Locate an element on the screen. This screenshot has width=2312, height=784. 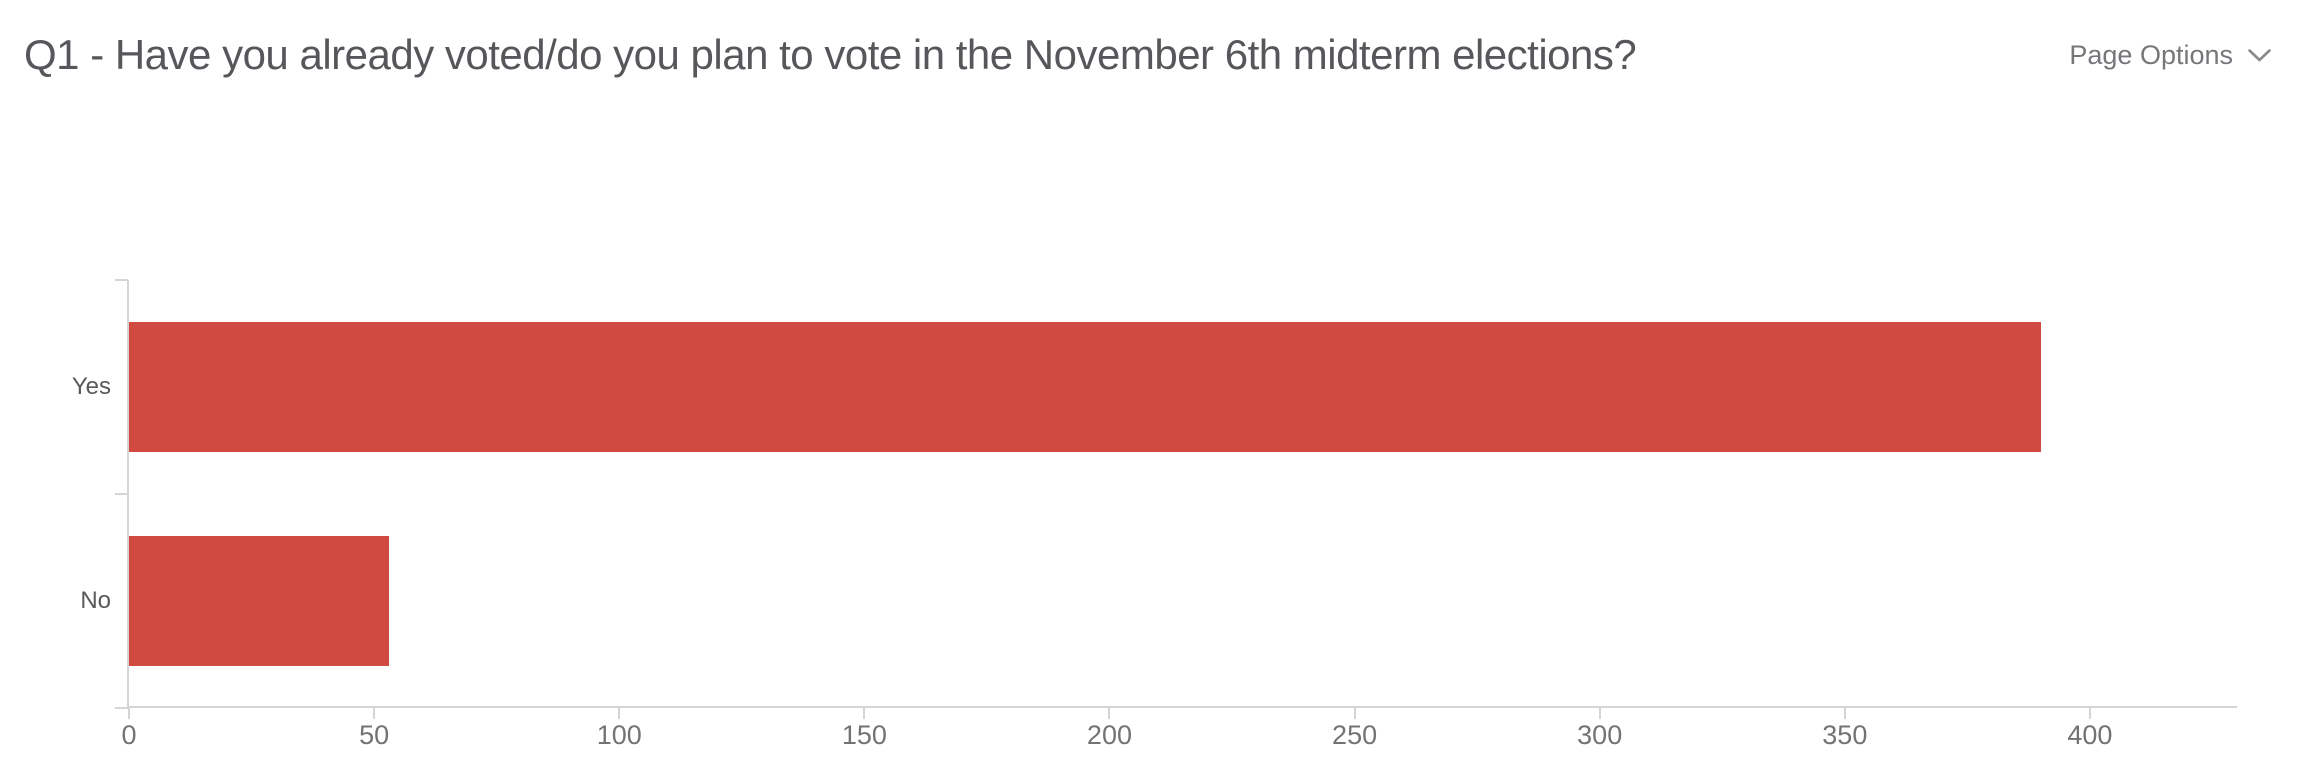
page-options-button: Page Options is located at coordinates (2170, 55).